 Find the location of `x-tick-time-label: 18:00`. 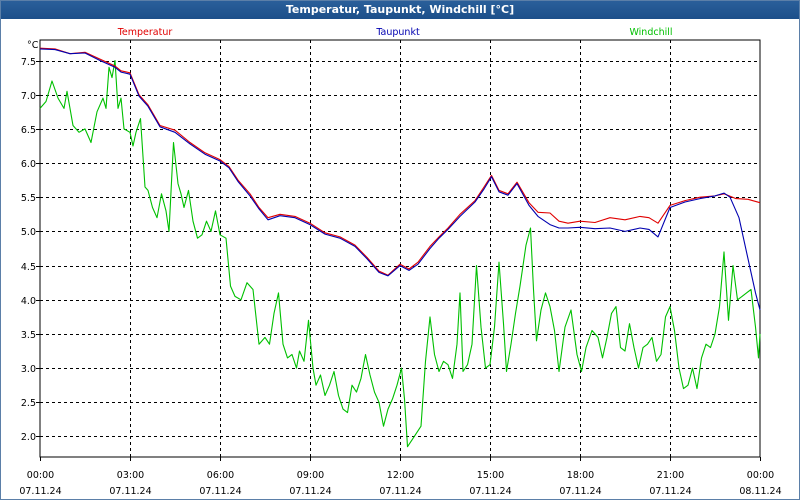

x-tick-time-label: 18:00 is located at coordinates (580, 475).